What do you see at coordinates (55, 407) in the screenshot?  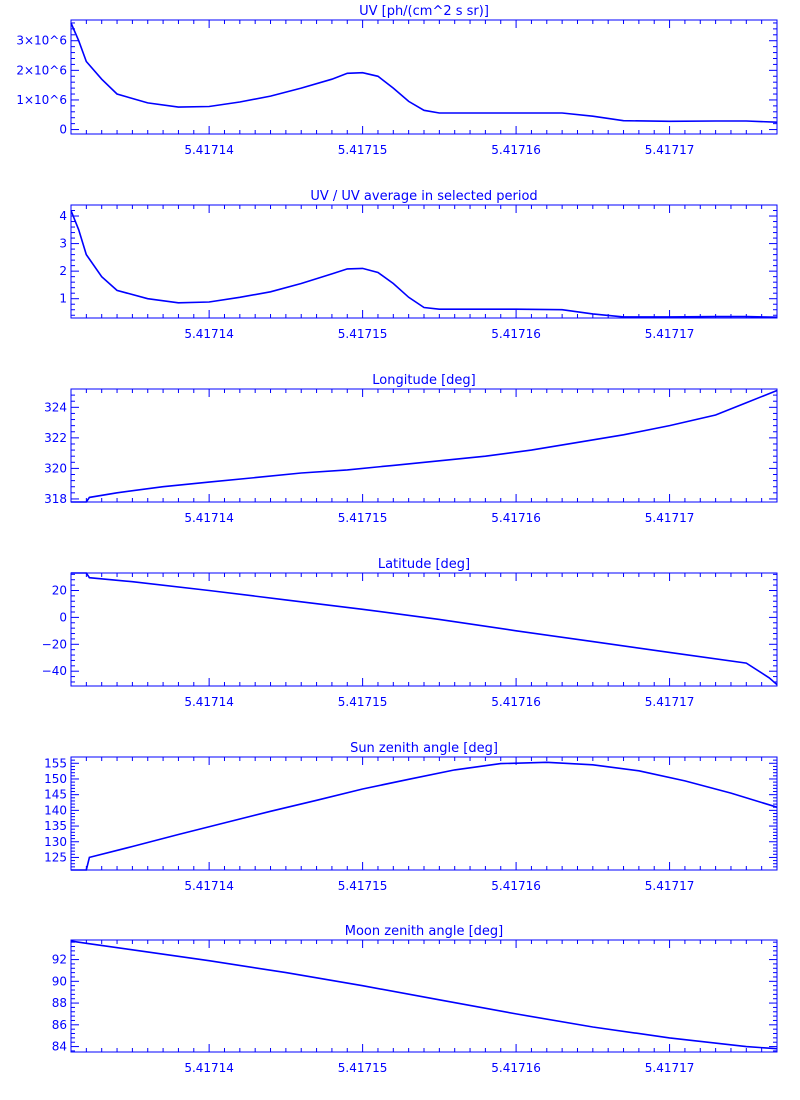 I see `y-tick-label: 324` at bounding box center [55, 407].